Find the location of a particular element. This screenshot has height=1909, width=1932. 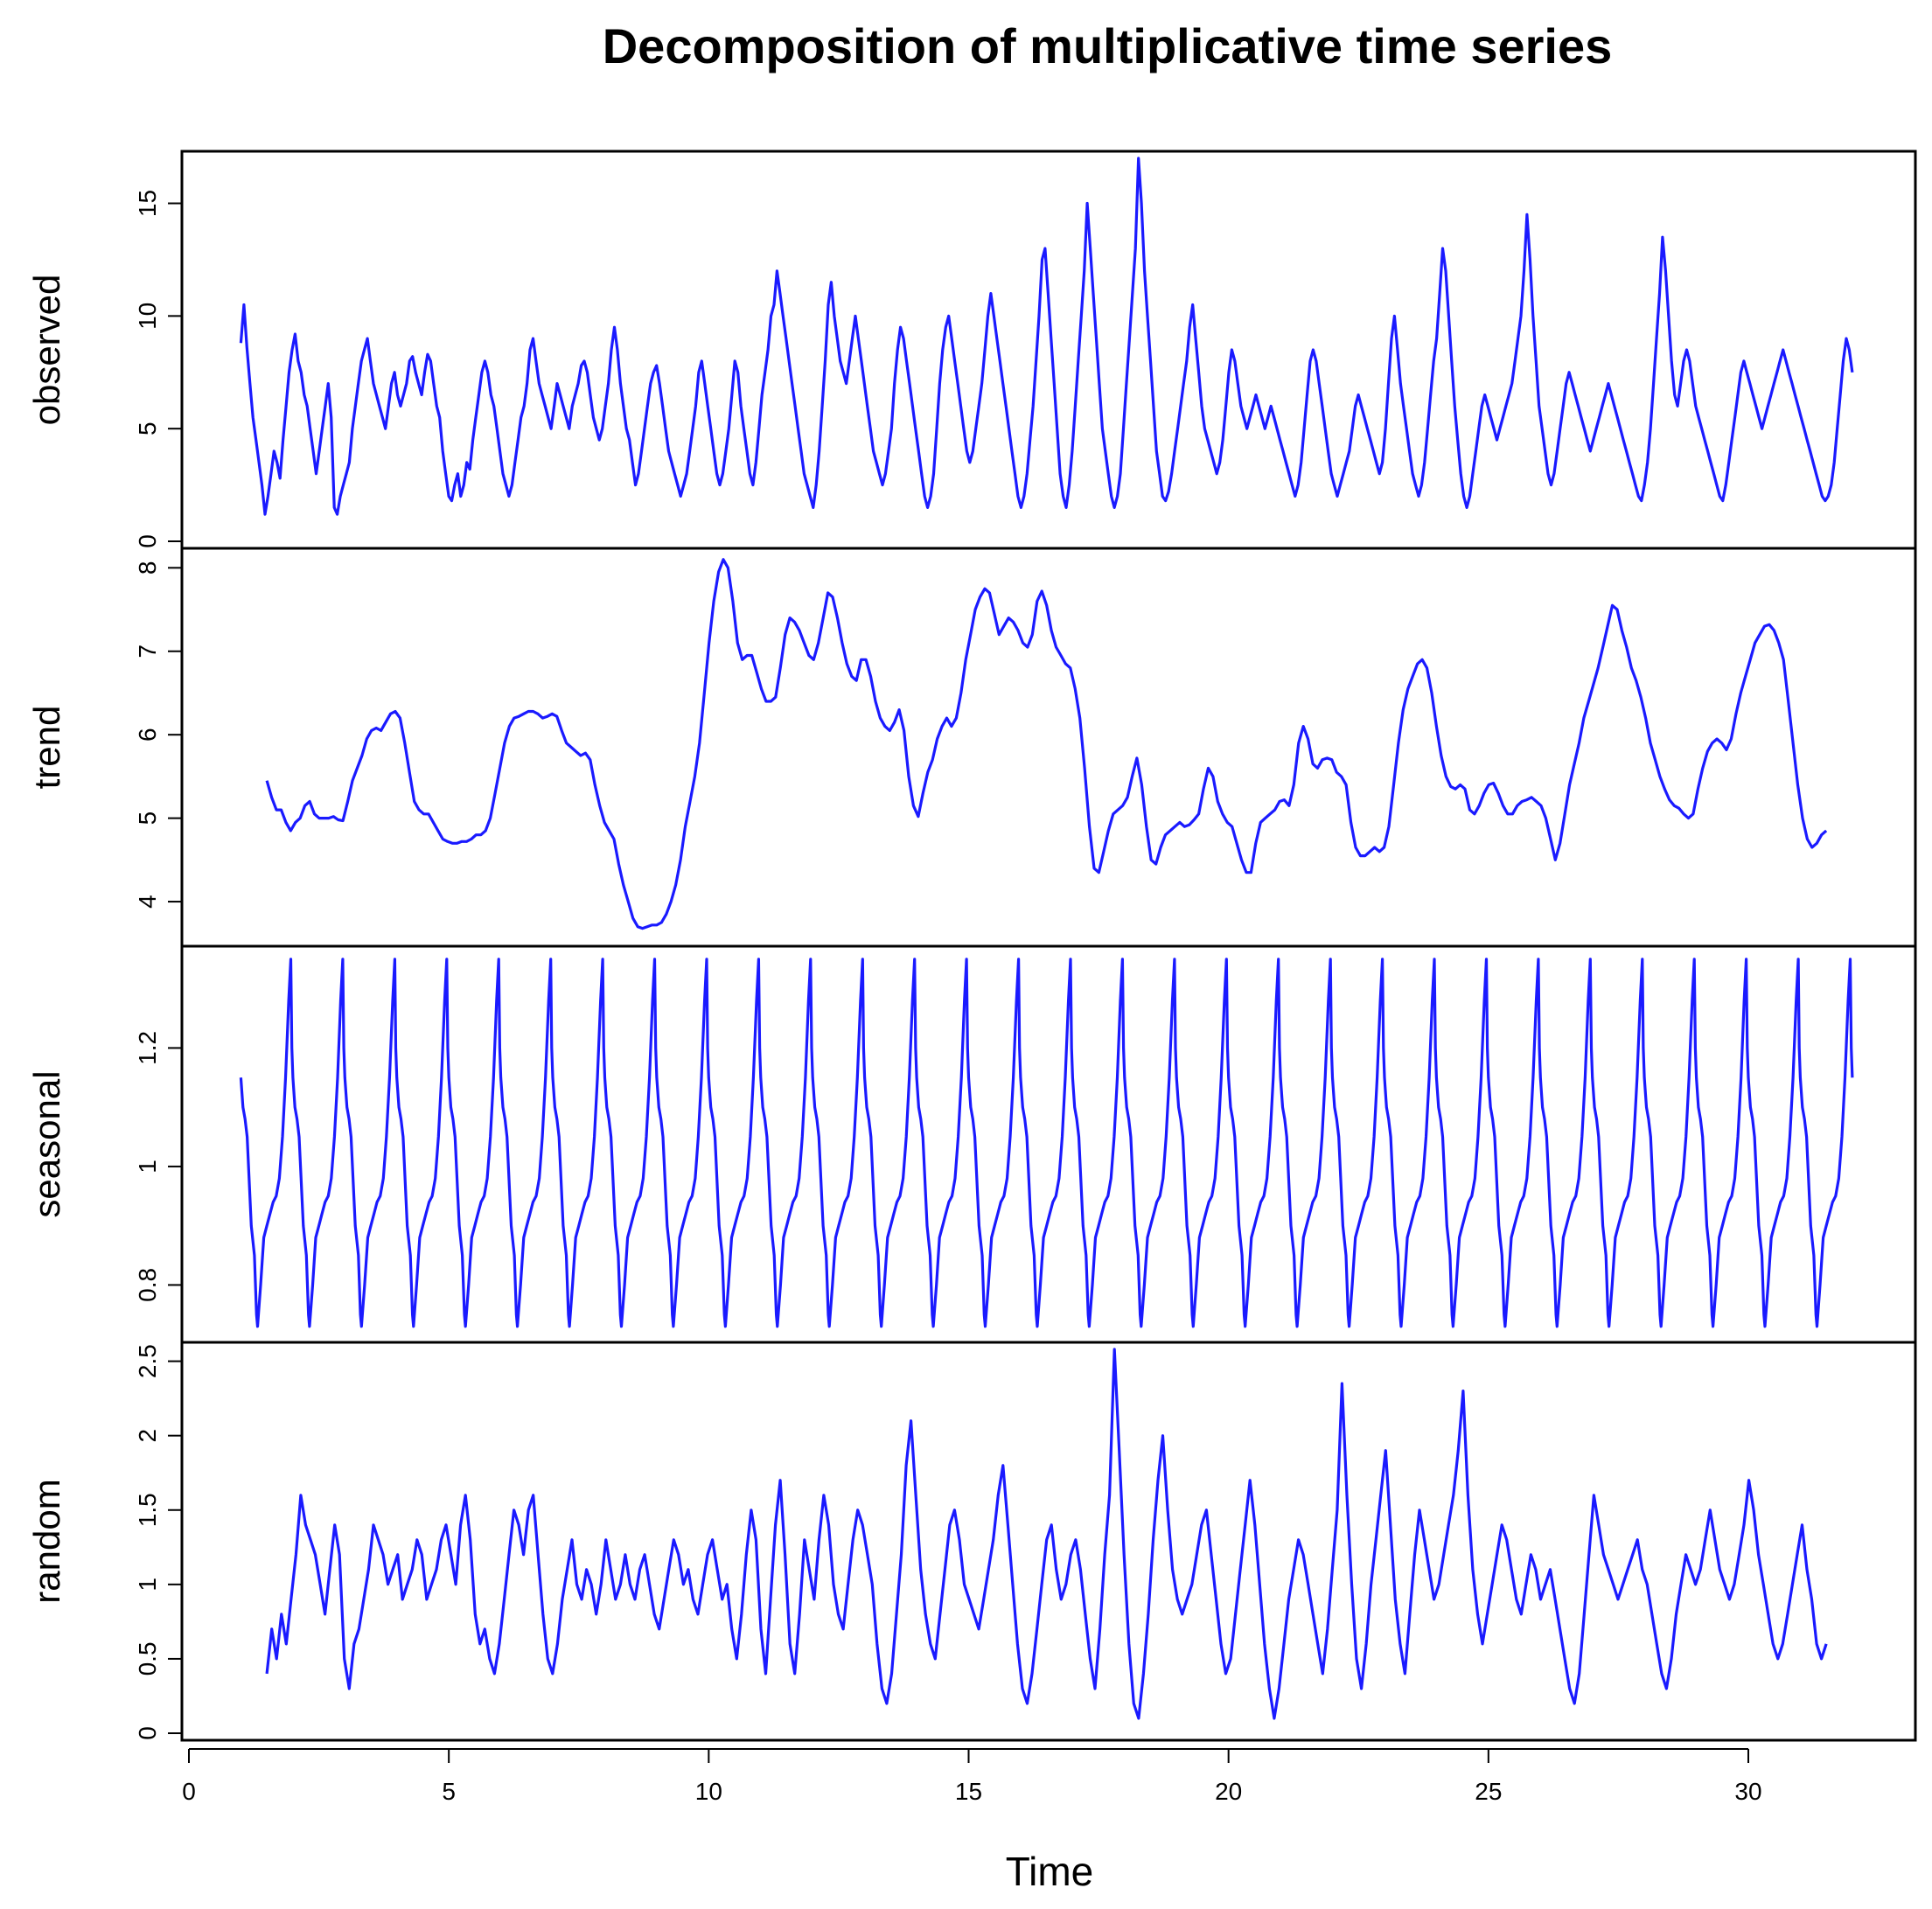

x-axis: 0 5 10 15 20 25 30 is located at coordinates (972, 1776).